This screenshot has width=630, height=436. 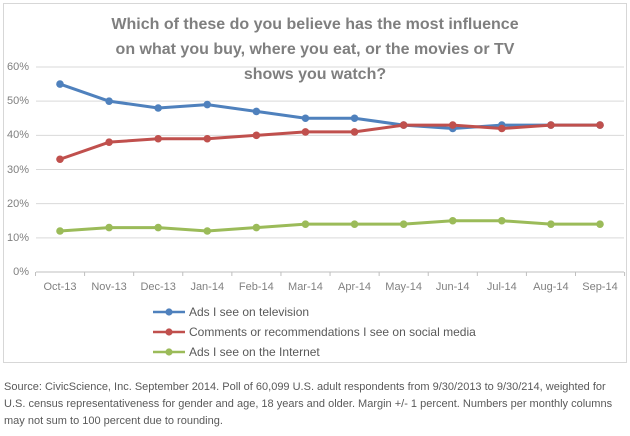 What do you see at coordinates (314, 312) in the screenshot?
I see `legend-item: Ads I see on television` at bounding box center [314, 312].